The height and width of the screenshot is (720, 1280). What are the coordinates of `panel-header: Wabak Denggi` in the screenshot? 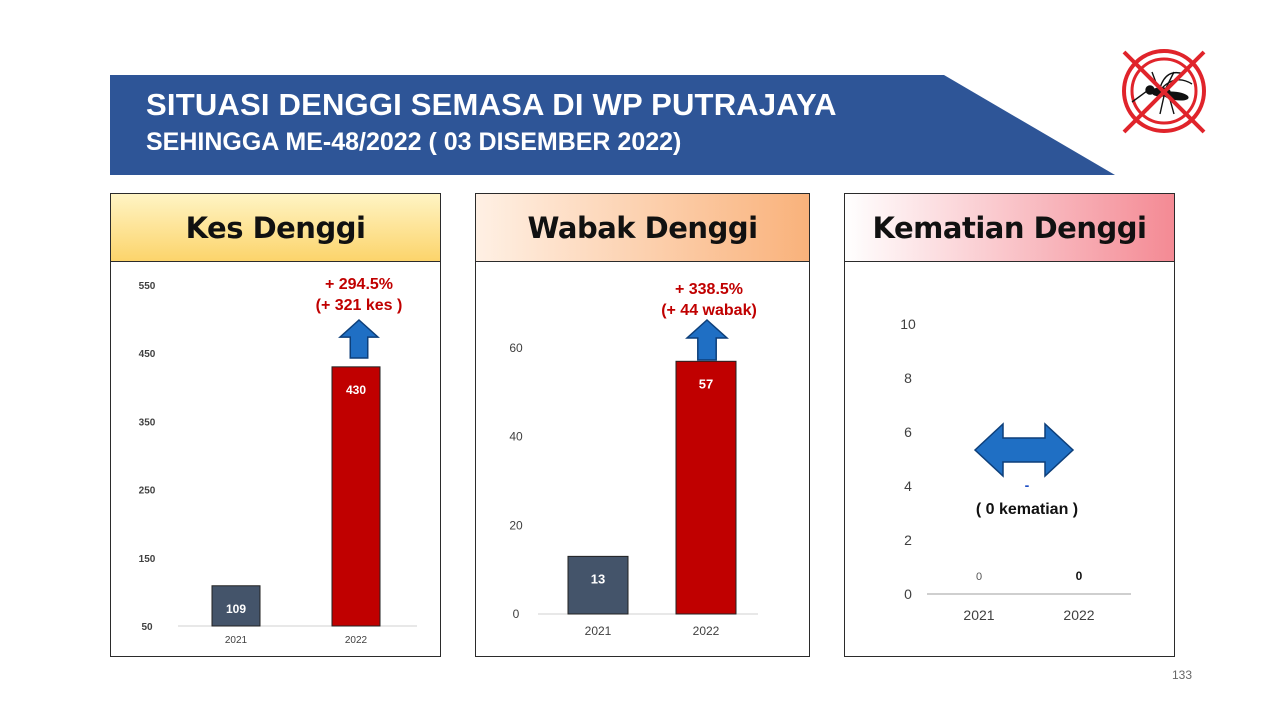 It's located at (642, 228).